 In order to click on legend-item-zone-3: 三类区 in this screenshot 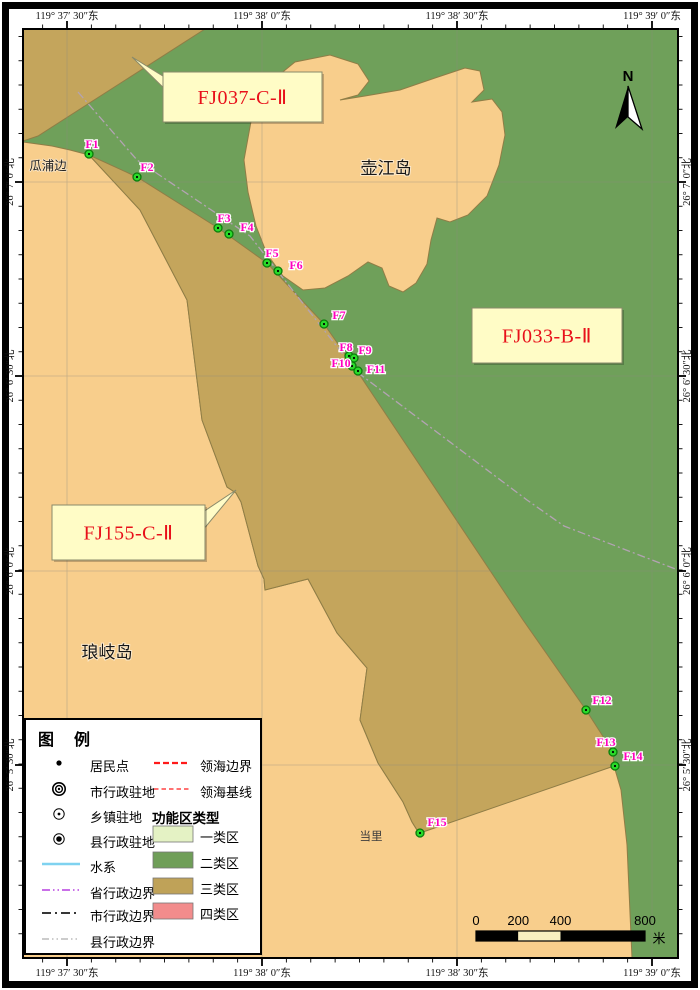, I will do `click(196, 887)`.